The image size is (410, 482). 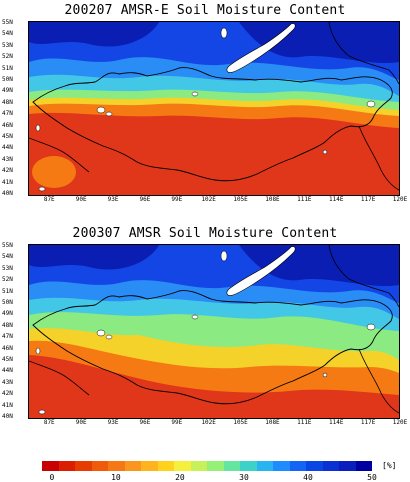 I want to click on colorbar, so click(x=207, y=466).